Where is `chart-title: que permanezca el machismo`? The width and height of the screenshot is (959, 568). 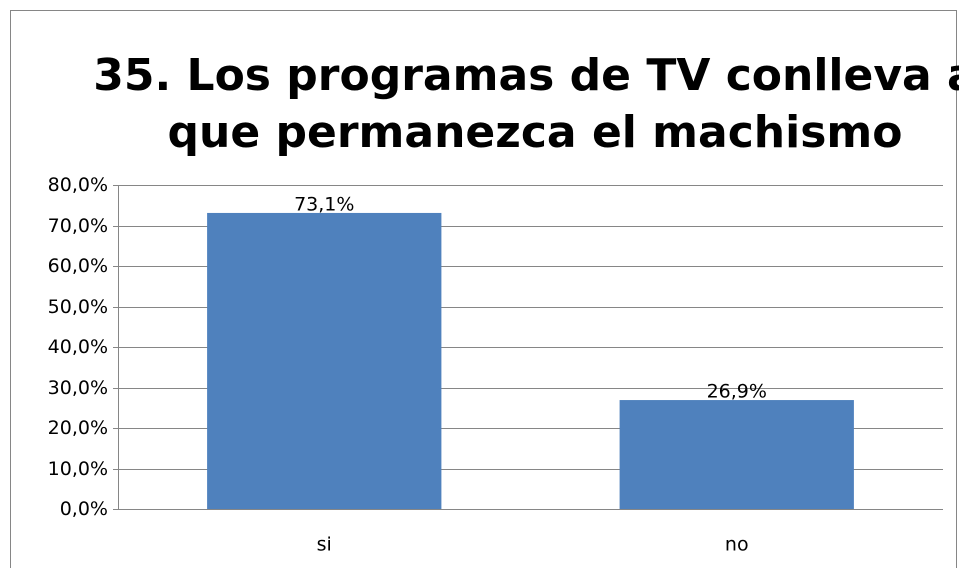 chart-title: que permanezca el machismo is located at coordinates (535, 132).